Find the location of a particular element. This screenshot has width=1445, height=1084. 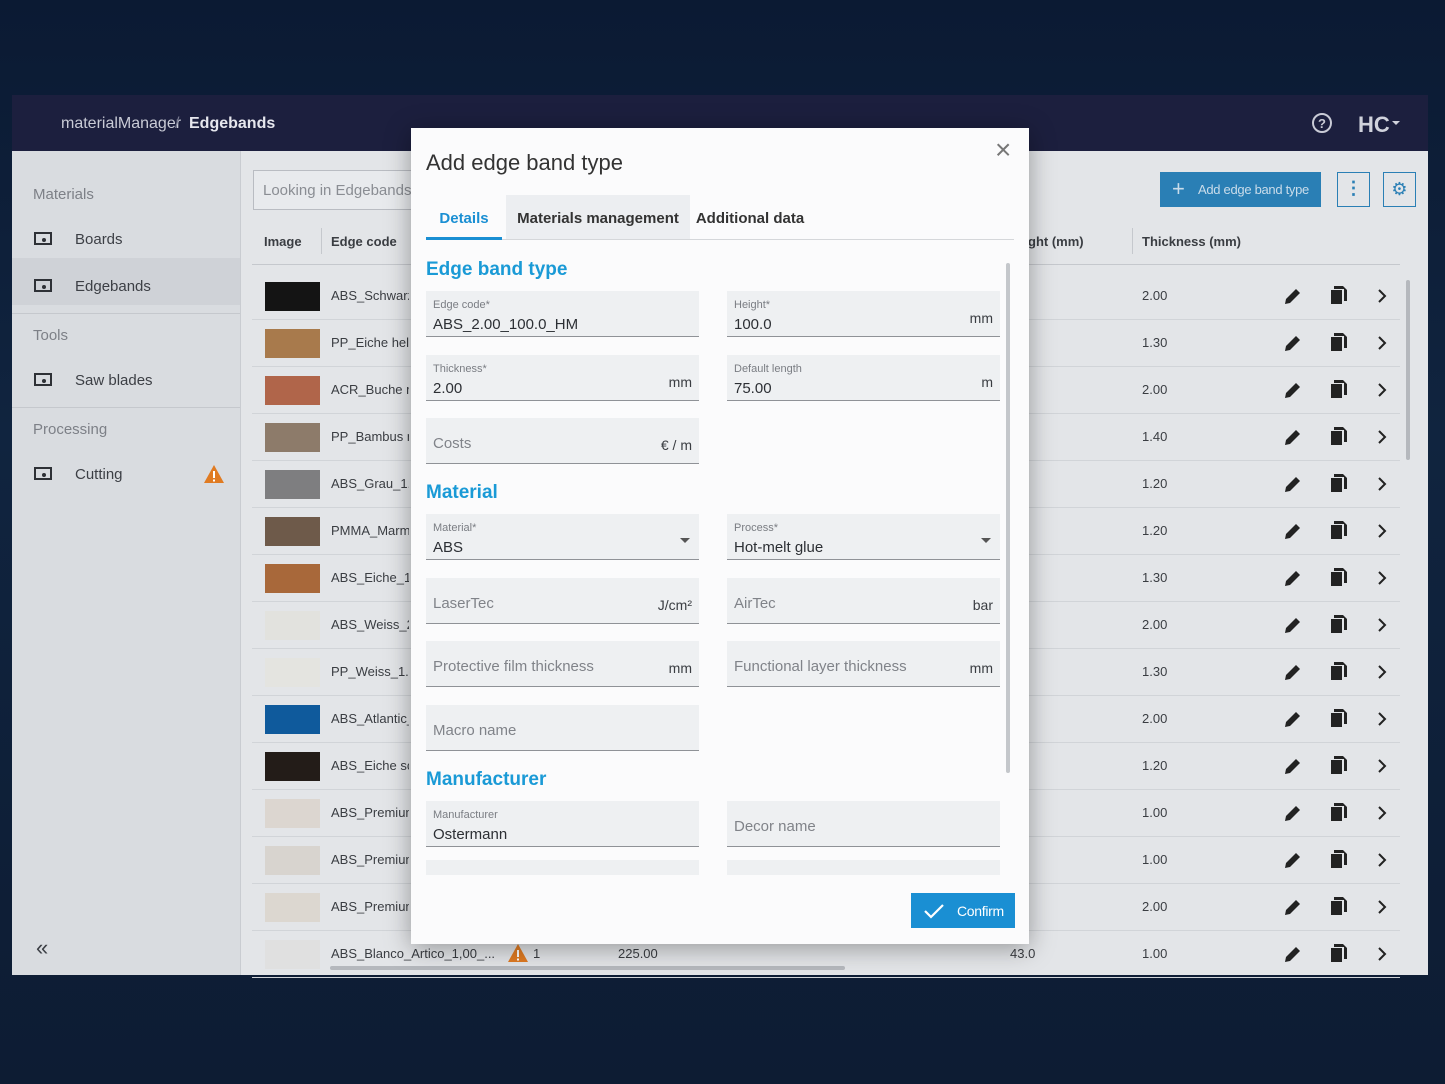

text-field: AirTec bar is located at coordinates (863, 600).